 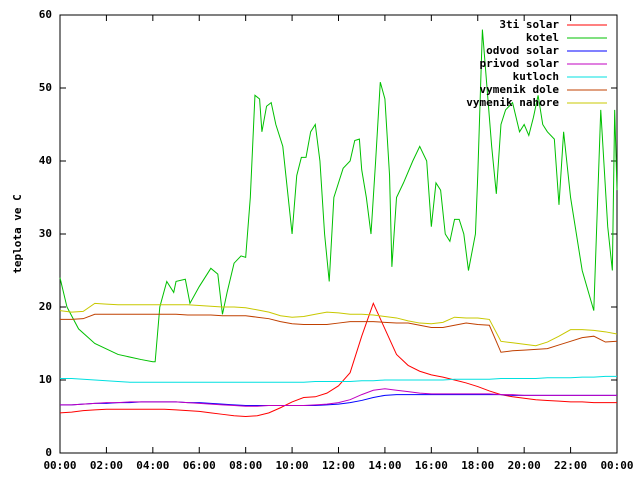 I want to click on legend-label: 3ti solar, so click(x=529, y=24).